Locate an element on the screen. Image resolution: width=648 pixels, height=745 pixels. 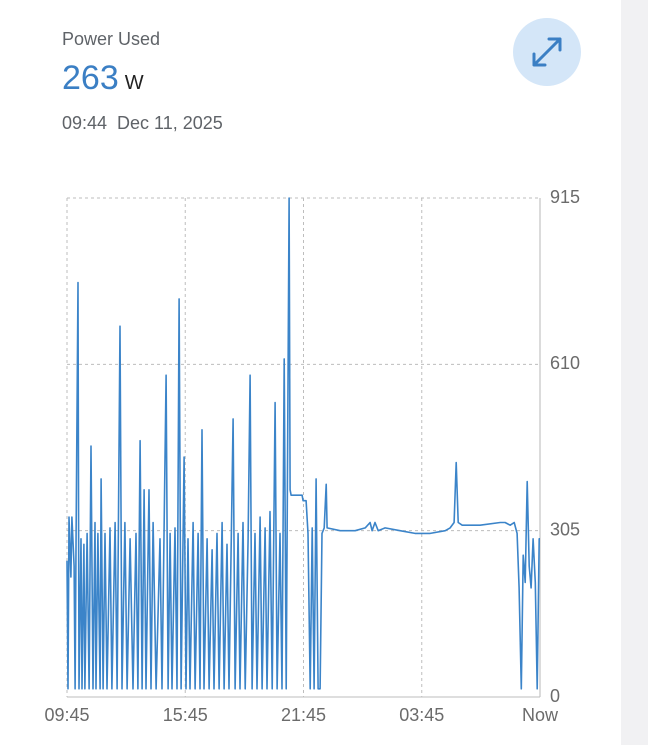
x-tick-label: 09:45 is located at coordinates (66, 715).